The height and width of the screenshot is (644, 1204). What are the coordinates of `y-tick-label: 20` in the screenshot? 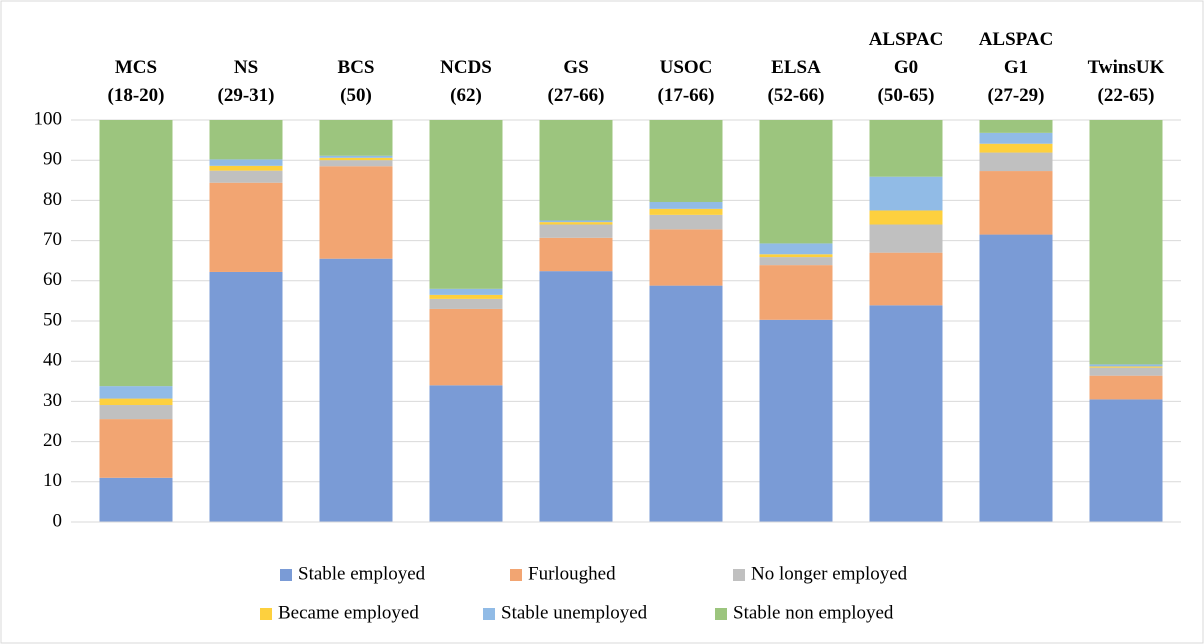 It's located at (52, 440).